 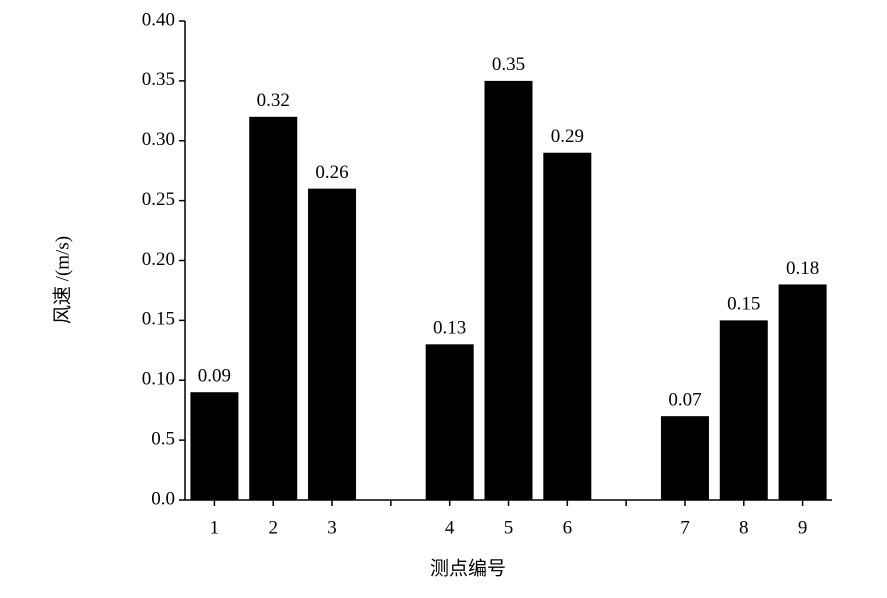 What do you see at coordinates (158, 199) in the screenshot?
I see `y-tick-label: 0.25` at bounding box center [158, 199].